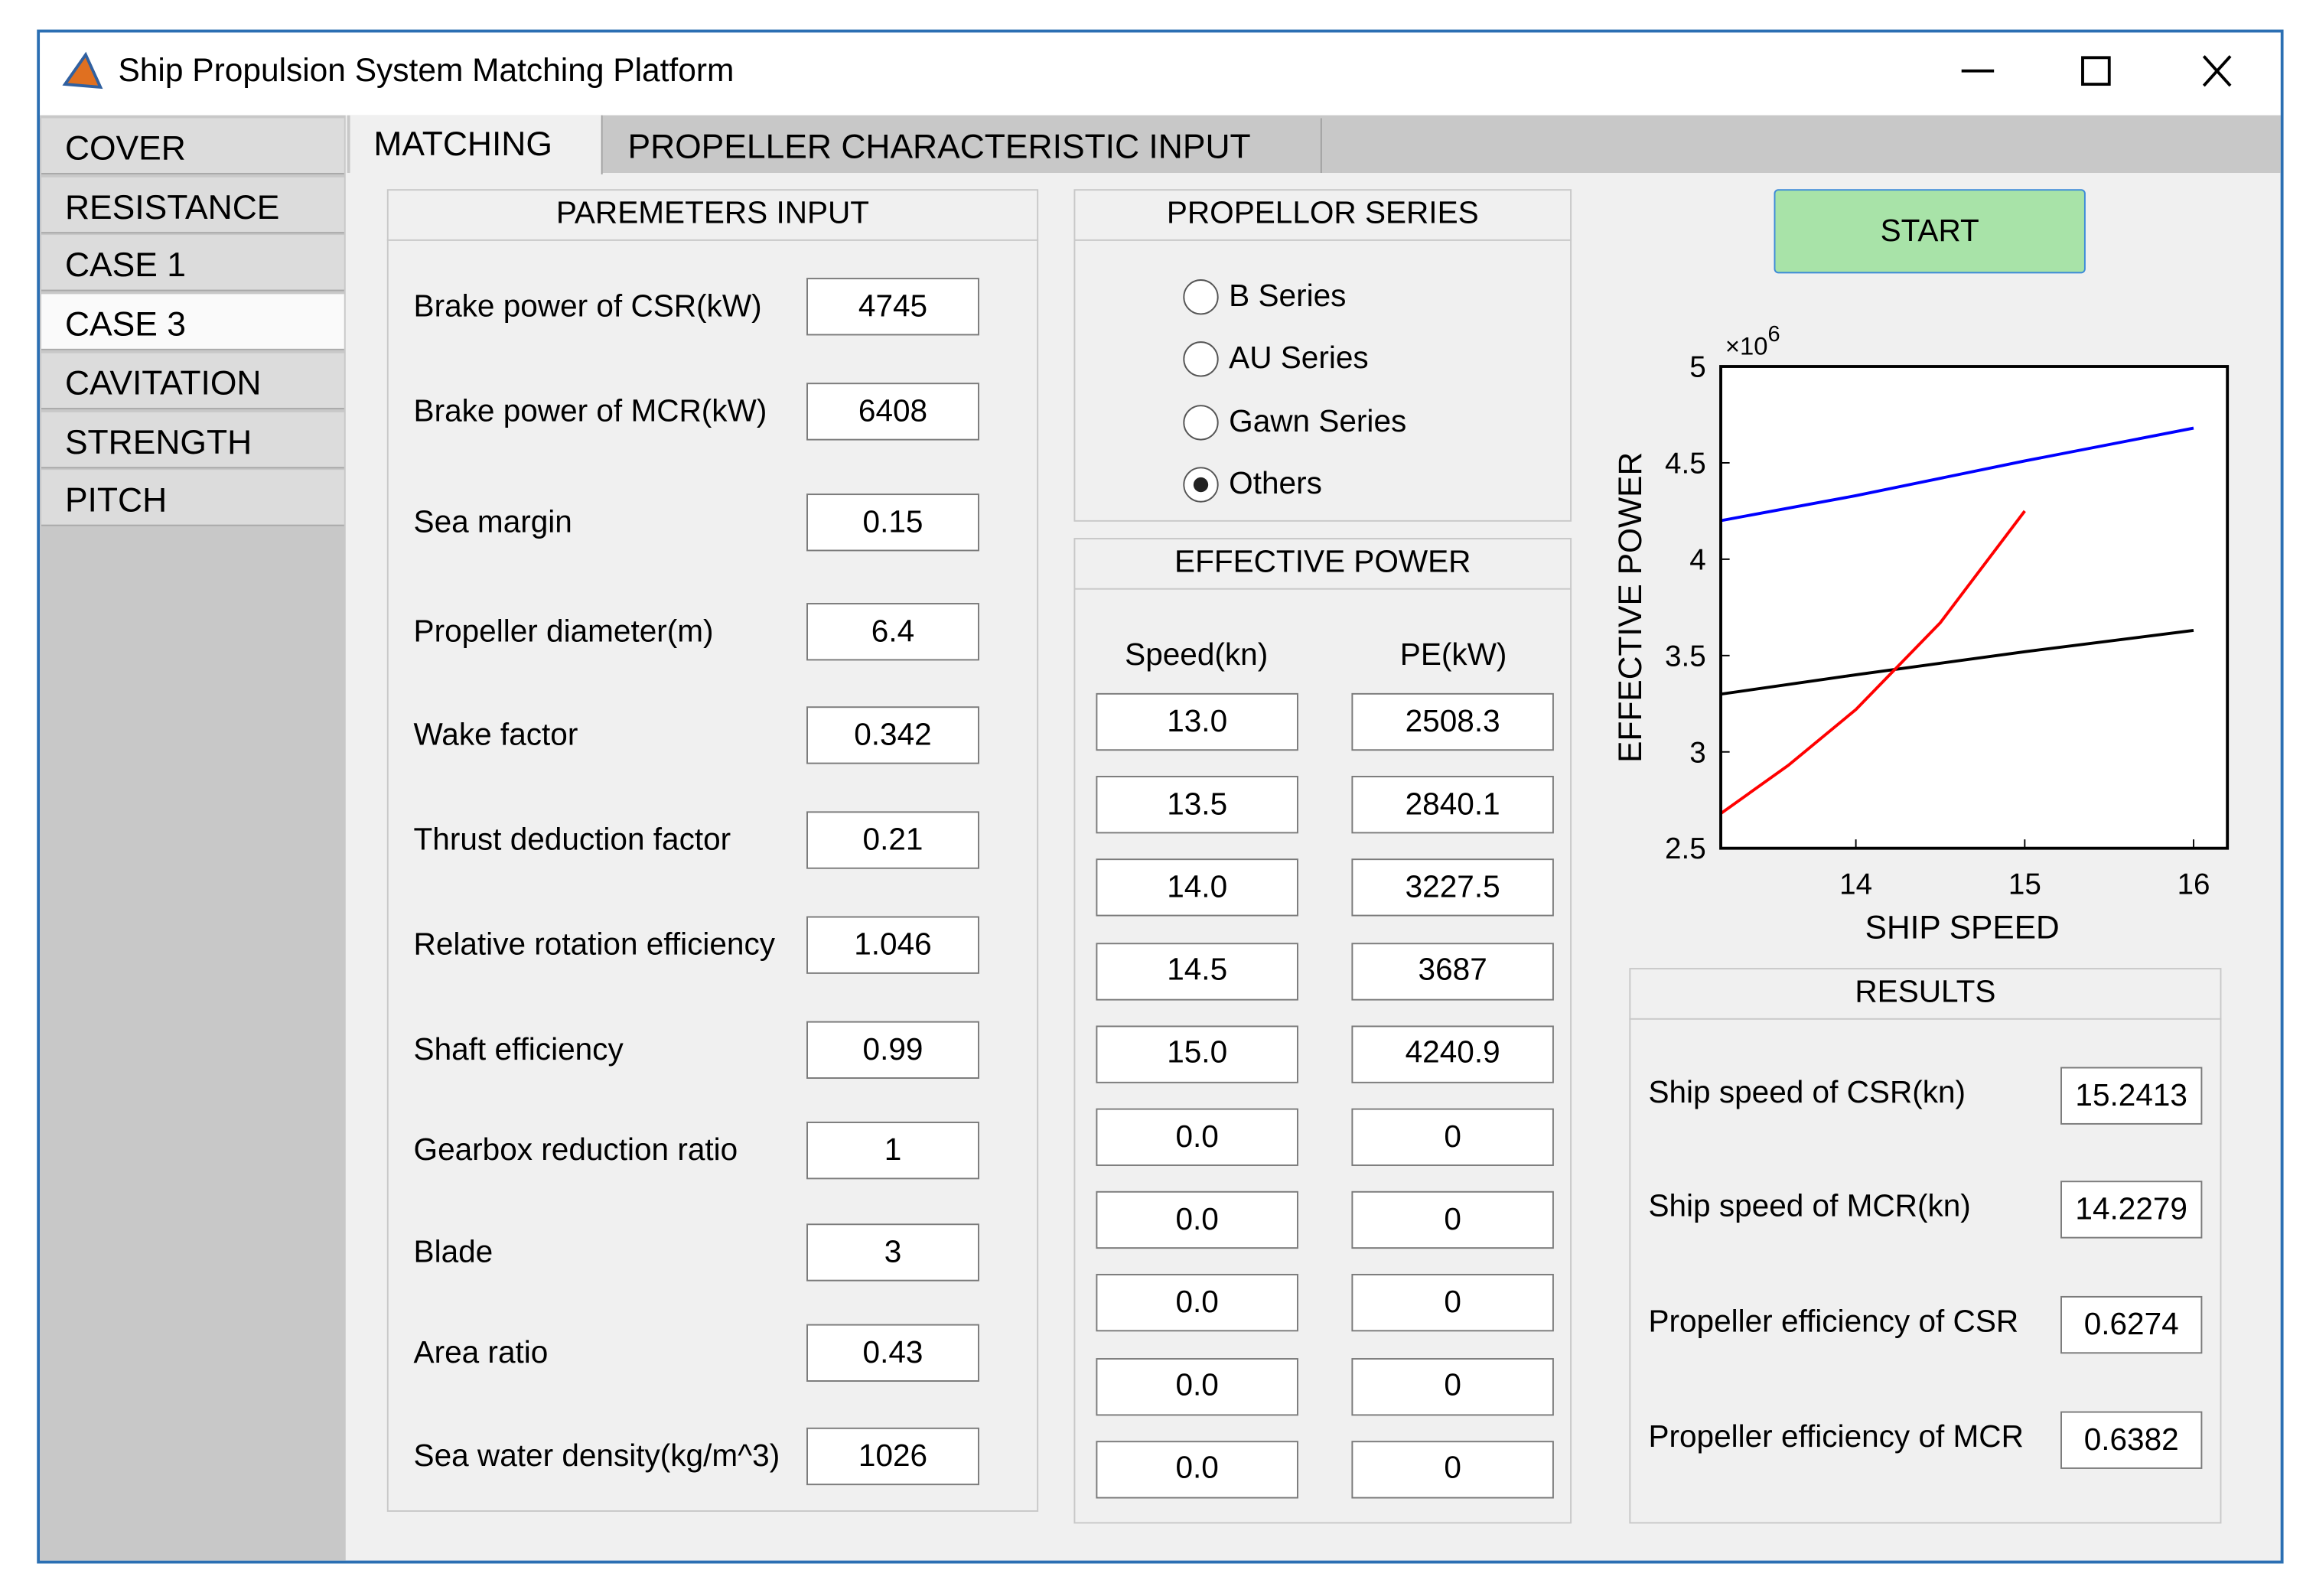  Describe the element at coordinates (892, 840) in the screenshot. I see `parameter-input: 0.21` at that location.